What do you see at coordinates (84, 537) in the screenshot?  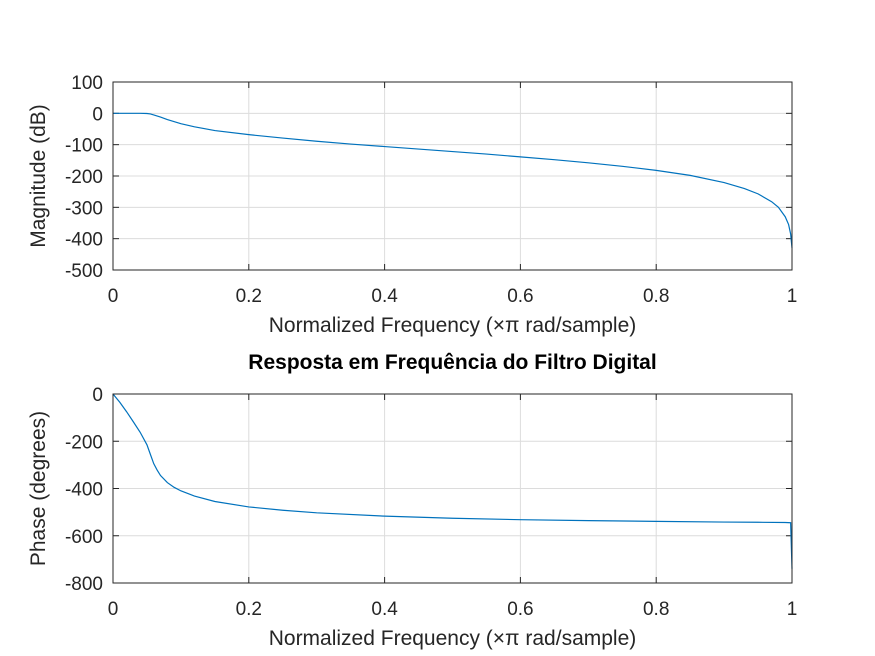 I see `phase-y-tick-label: -600` at bounding box center [84, 537].